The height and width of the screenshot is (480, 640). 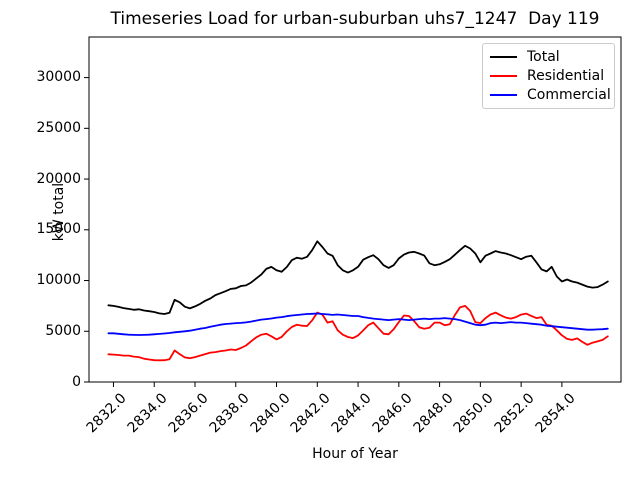 I want to click on y-tick-label: 10000, so click(x=58, y=280).